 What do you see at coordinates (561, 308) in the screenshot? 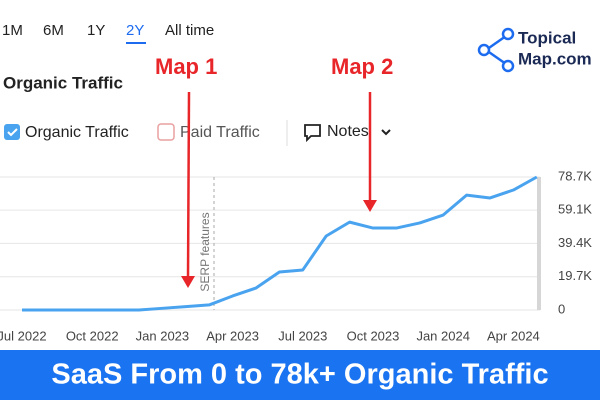
I see `y-tick-label: 0` at bounding box center [561, 308].